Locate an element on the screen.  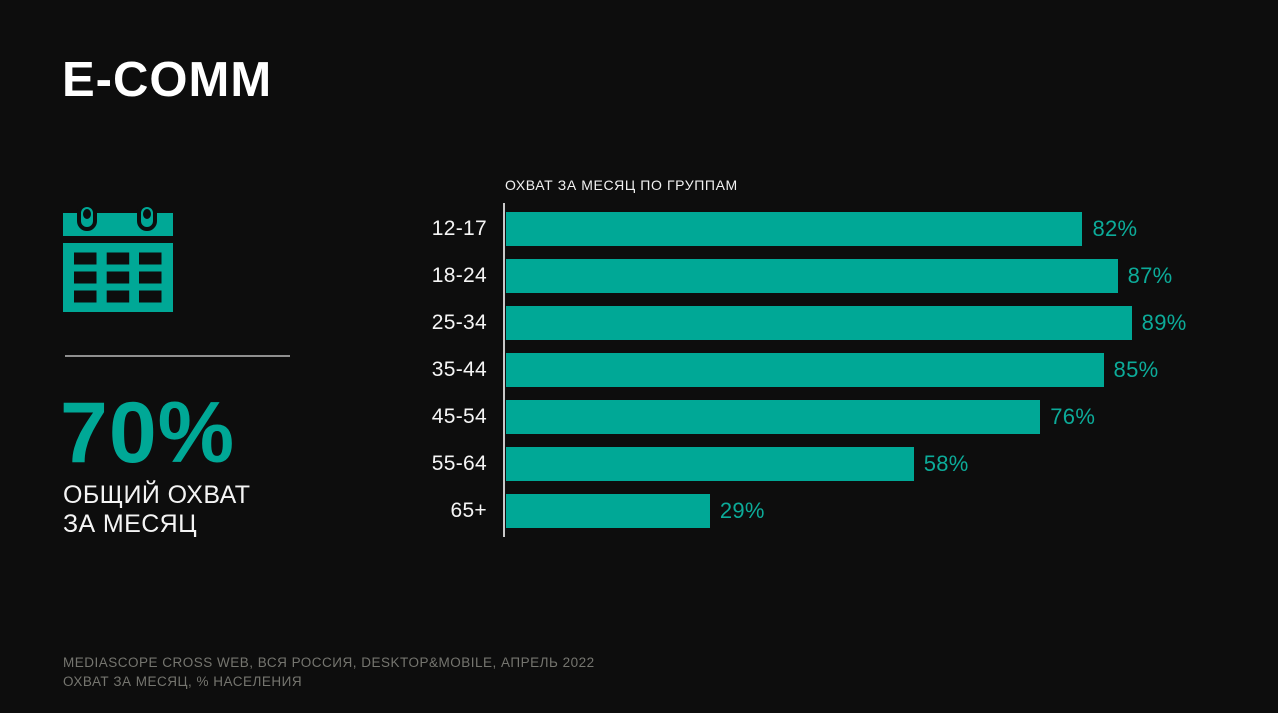
divider-line is located at coordinates (177, 356).